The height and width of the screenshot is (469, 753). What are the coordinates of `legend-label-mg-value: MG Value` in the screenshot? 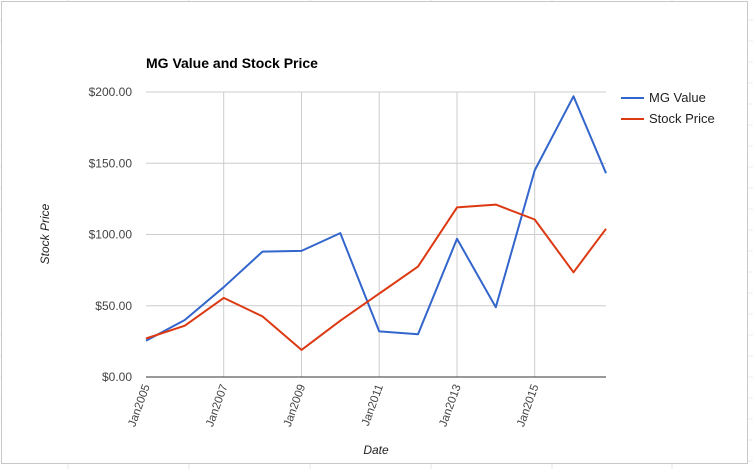 It's located at (677, 97).